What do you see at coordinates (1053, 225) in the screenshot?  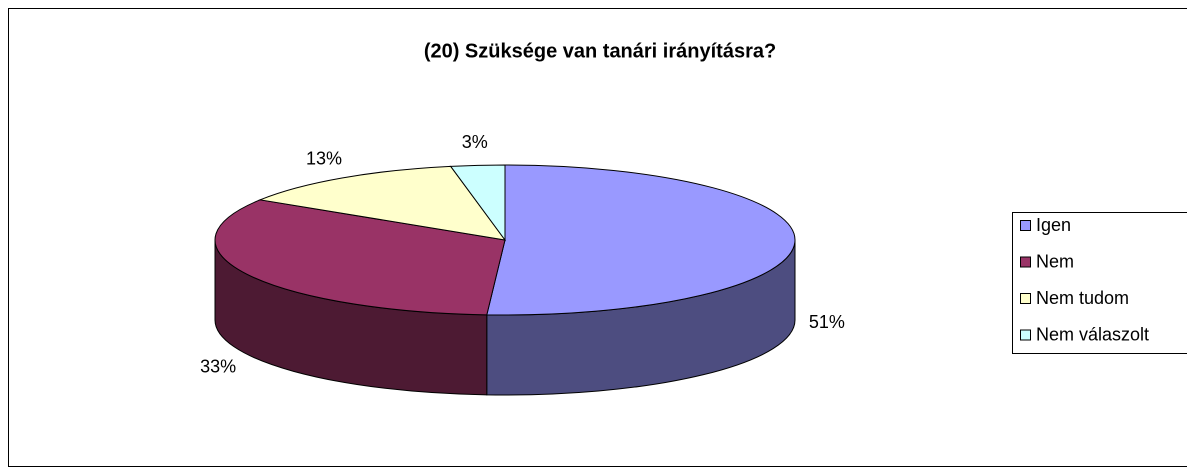 I see `legend-label: Igen` at bounding box center [1053, 225].